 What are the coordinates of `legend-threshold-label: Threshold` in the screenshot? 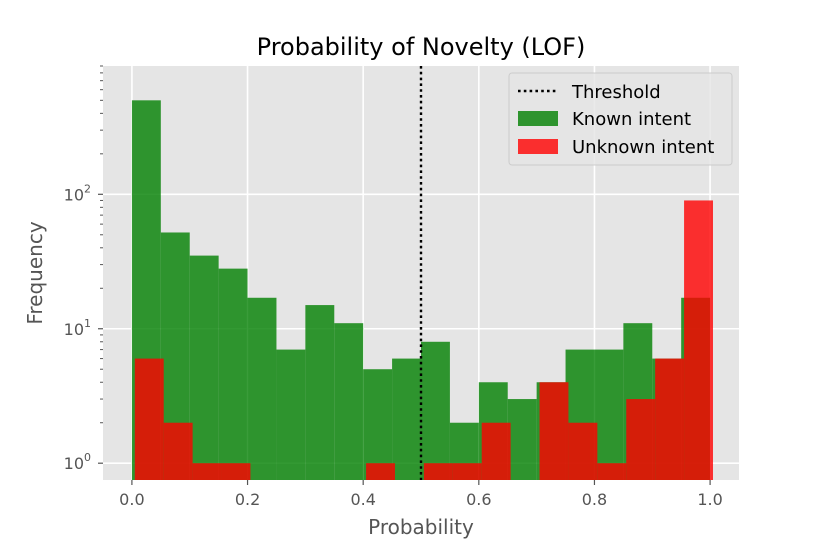 It's located at (616, 92).